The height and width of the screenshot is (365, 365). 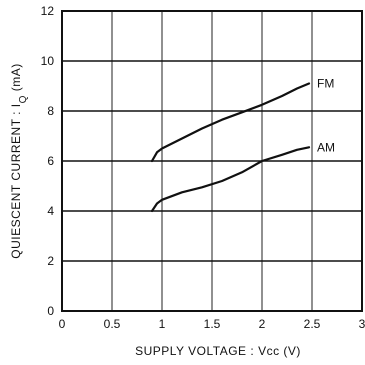 What do you see at coordinates (48, 11) in the screenshot?
I see `y-tick-label: 12` at bounding box center [48, 11].